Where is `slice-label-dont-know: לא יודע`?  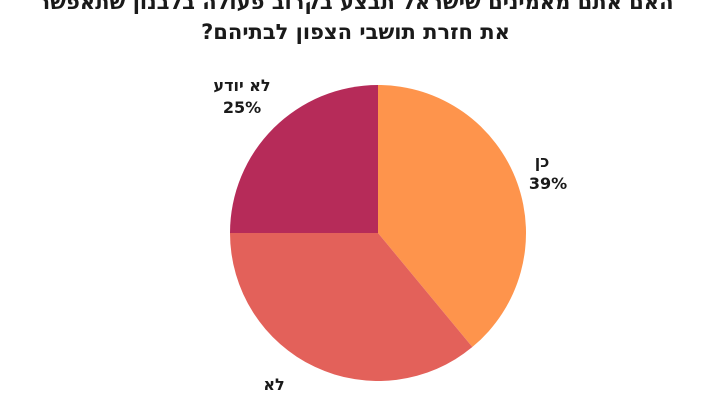 slice-label-dont-know: לא יודע is located at coordinates (241, 85).